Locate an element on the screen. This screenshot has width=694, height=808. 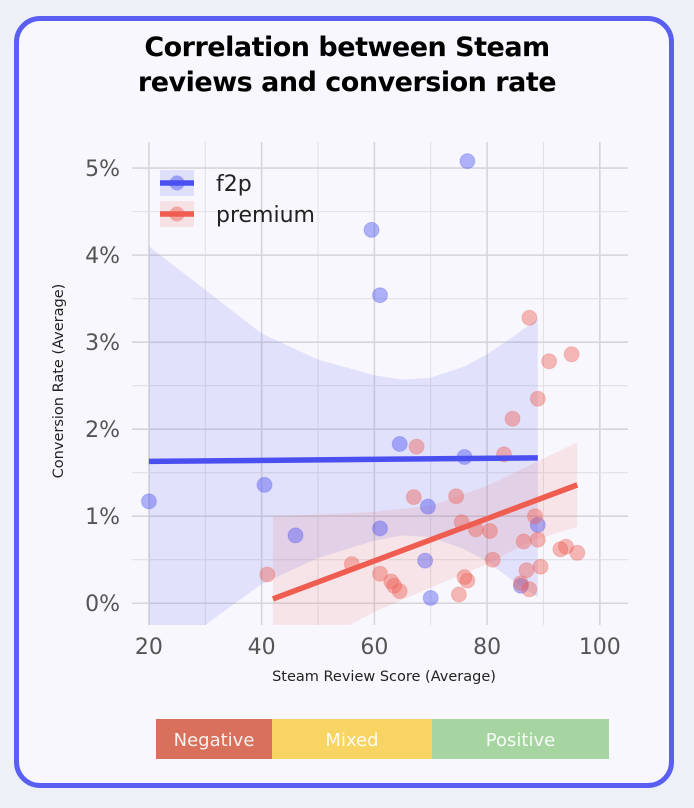
scale-label-negative: Negative is located at coordinates (214, 740).